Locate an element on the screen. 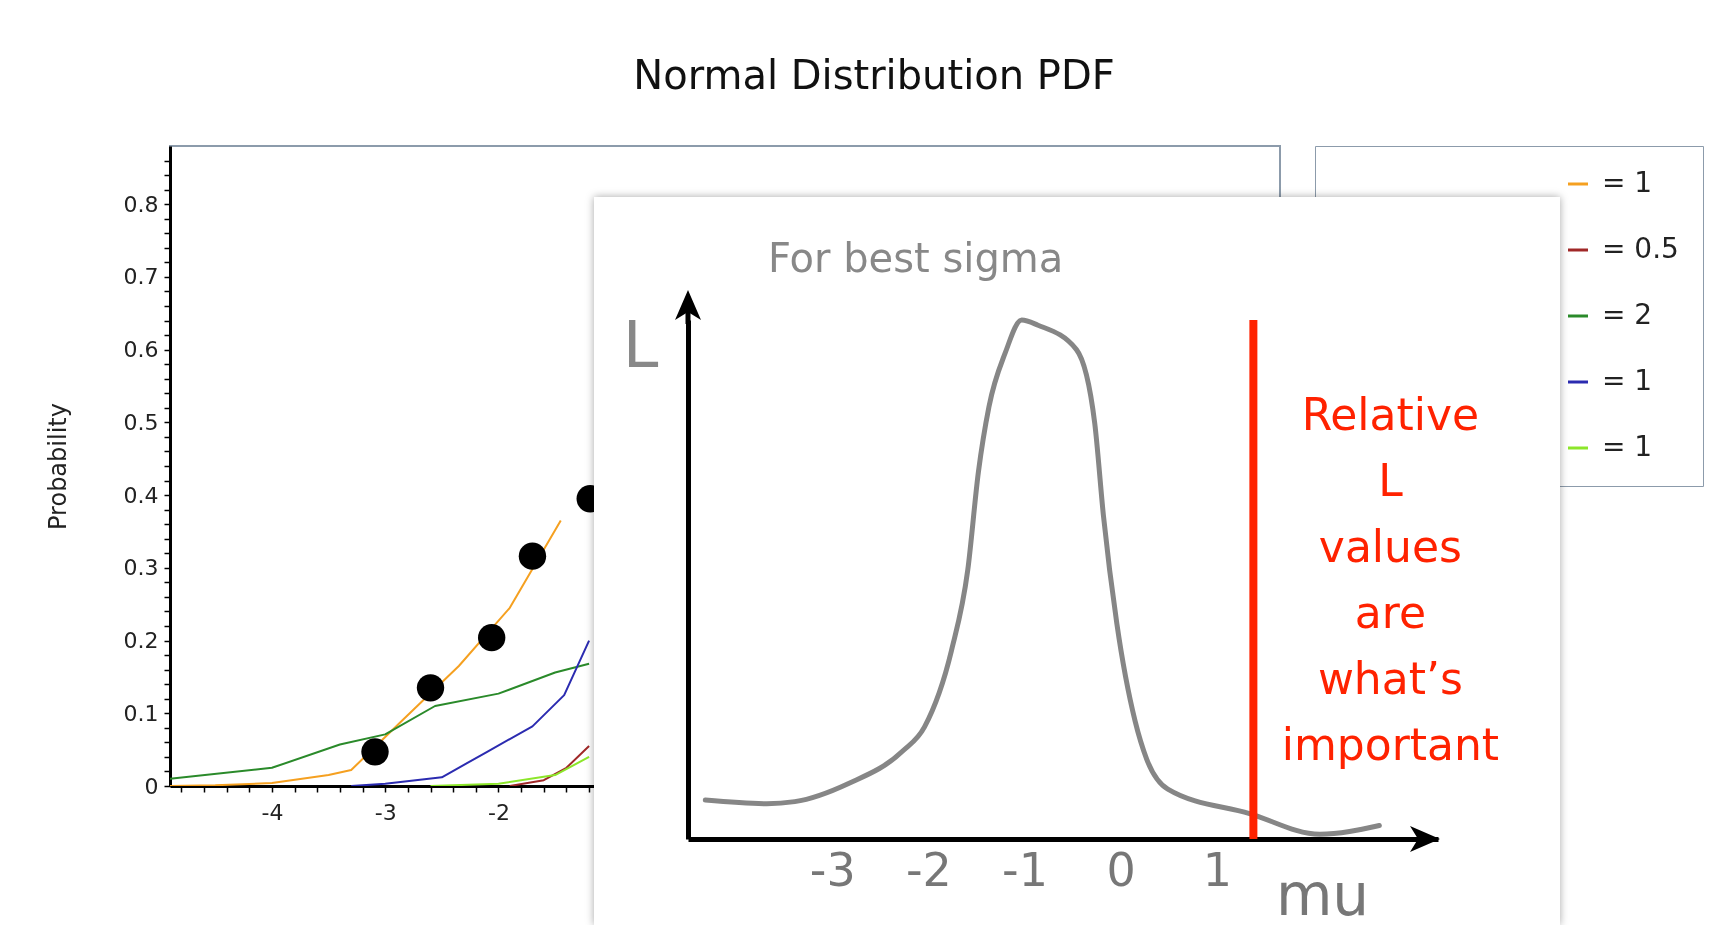  legend-label: = 0.5 is located at coordinates (1640, 248).